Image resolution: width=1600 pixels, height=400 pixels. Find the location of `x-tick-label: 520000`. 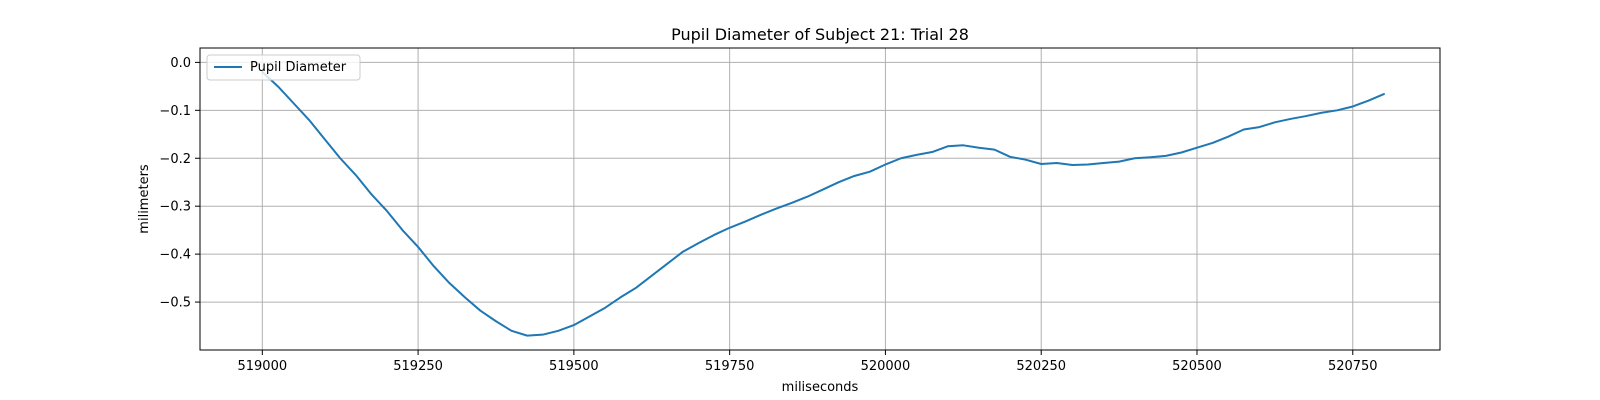

x-tick-label: 520000 is located at coordinates (886, 366).